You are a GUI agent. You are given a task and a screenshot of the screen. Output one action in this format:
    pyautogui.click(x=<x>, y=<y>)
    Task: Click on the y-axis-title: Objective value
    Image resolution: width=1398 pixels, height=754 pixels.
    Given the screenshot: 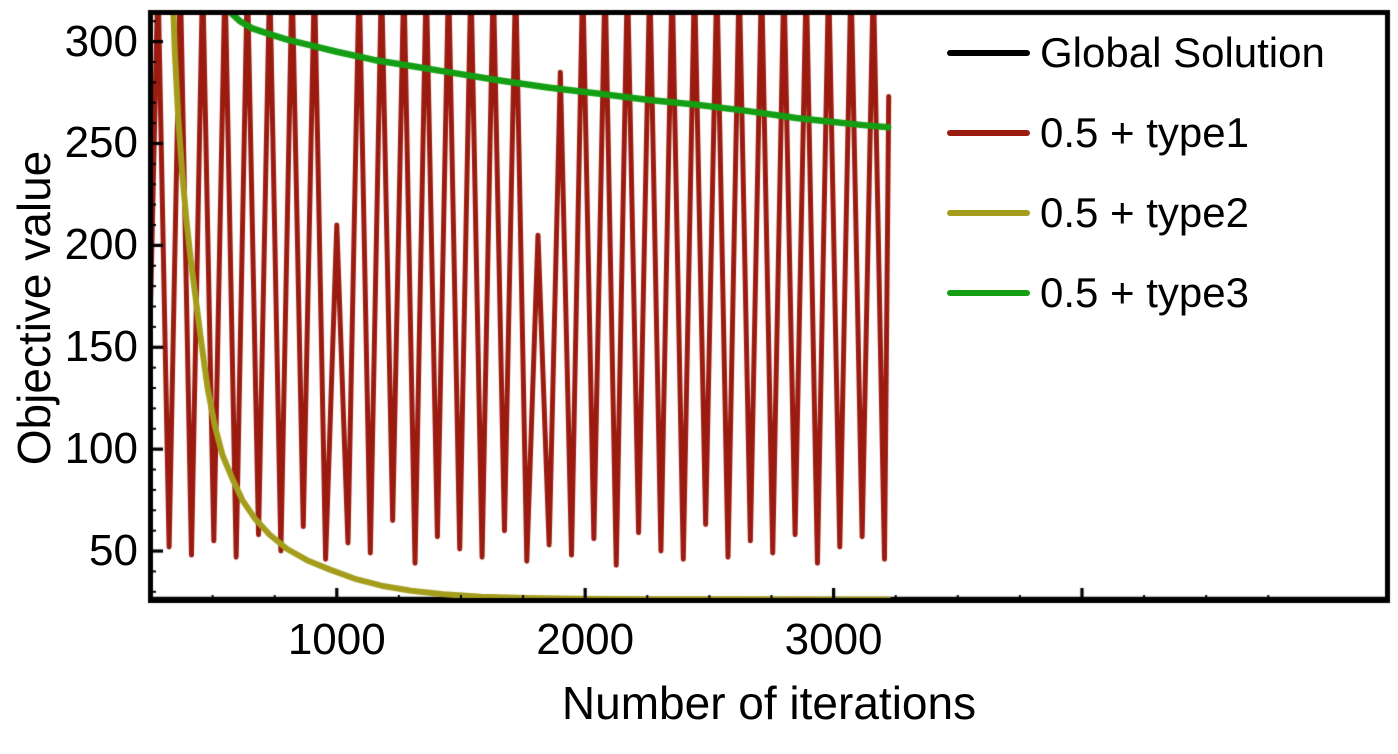 What is the action you would take?
    pyautogui.click(x=34, y=308)
    